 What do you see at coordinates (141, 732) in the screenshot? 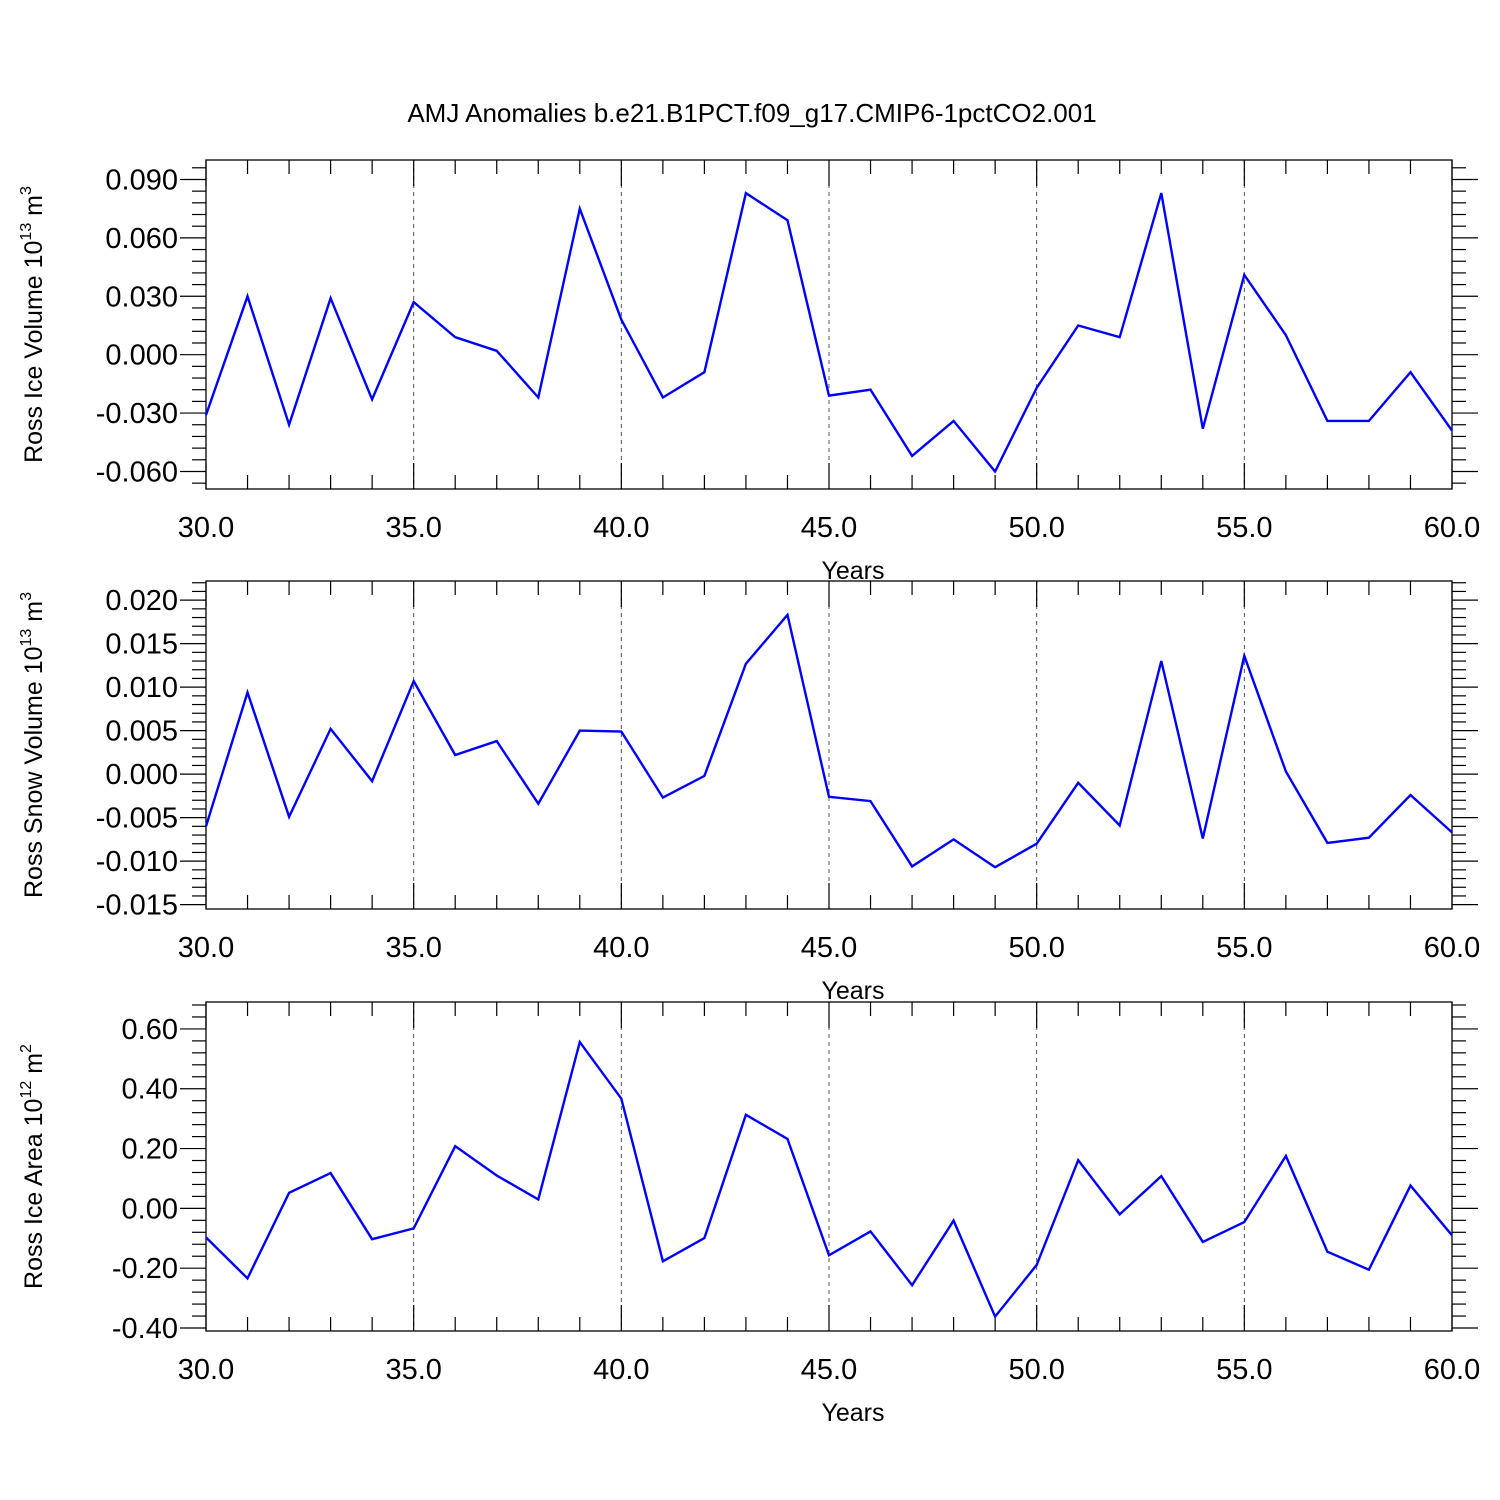
I see `y-tick-label: 0.005` at bounding box center [141, 732].